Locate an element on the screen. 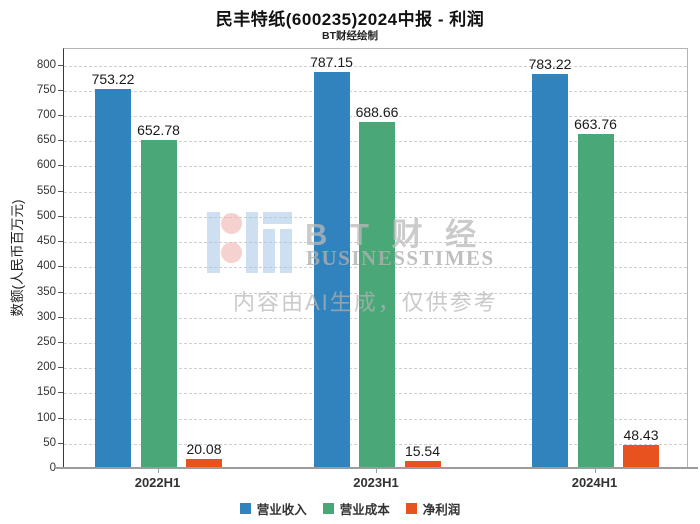 This screenshot has width=700, height=524. y-tick-label: 300 is located at coordinates (46, 316).